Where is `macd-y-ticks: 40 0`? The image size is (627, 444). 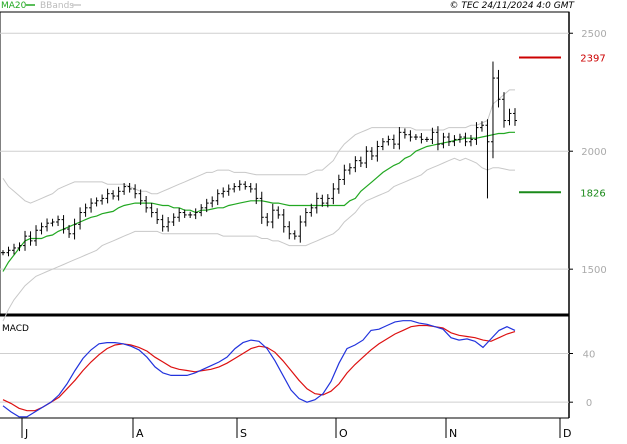
macd-y-ticks: 40 0 is located at coordinates (582, 379).